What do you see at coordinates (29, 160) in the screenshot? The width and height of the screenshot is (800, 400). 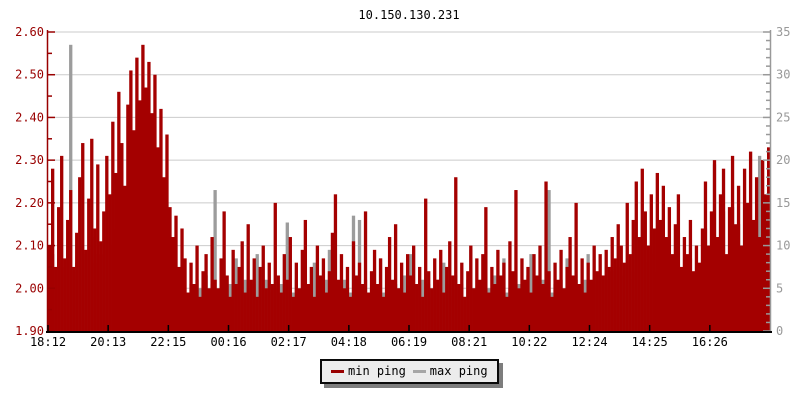 I see `svg-text: 2.30` at bounding box center [29, 160].